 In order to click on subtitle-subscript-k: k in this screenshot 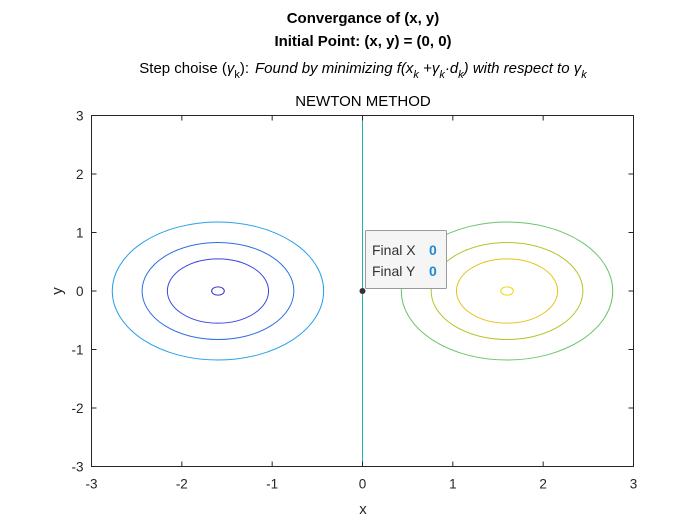, I will do `click(237, 75)`.